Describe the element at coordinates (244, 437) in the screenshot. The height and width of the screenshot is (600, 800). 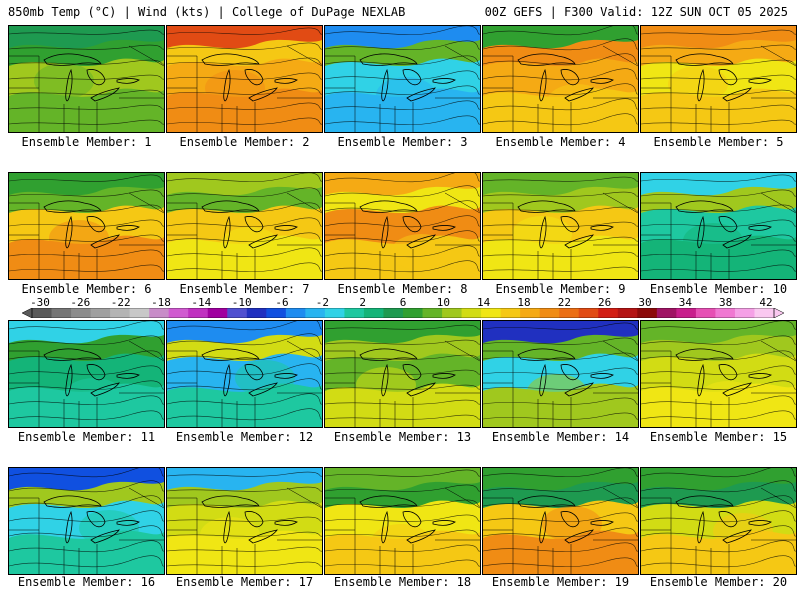
I see `member-label: Ensemble Member: 12` at that location.